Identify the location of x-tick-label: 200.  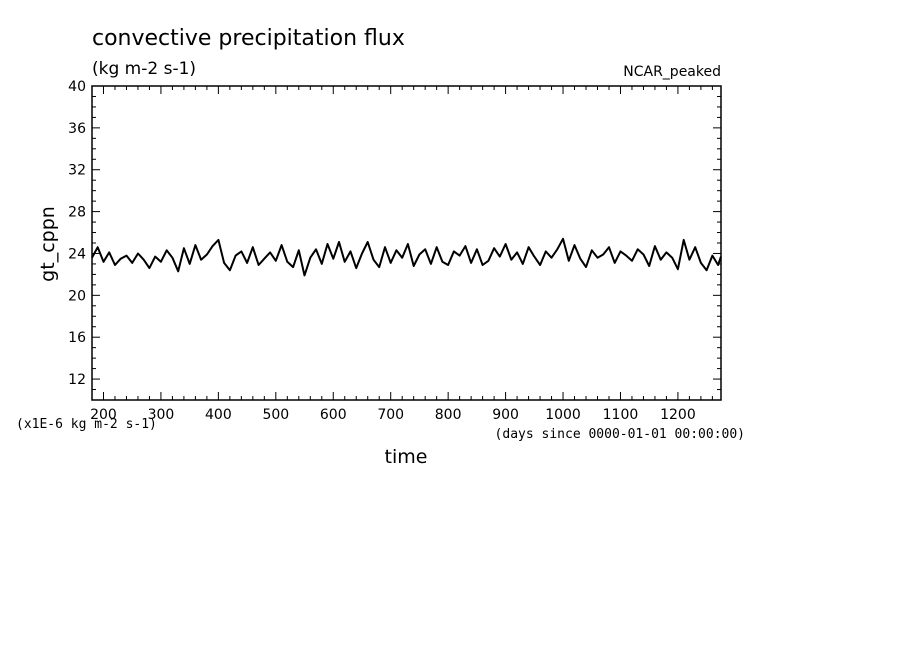
(103, 415).